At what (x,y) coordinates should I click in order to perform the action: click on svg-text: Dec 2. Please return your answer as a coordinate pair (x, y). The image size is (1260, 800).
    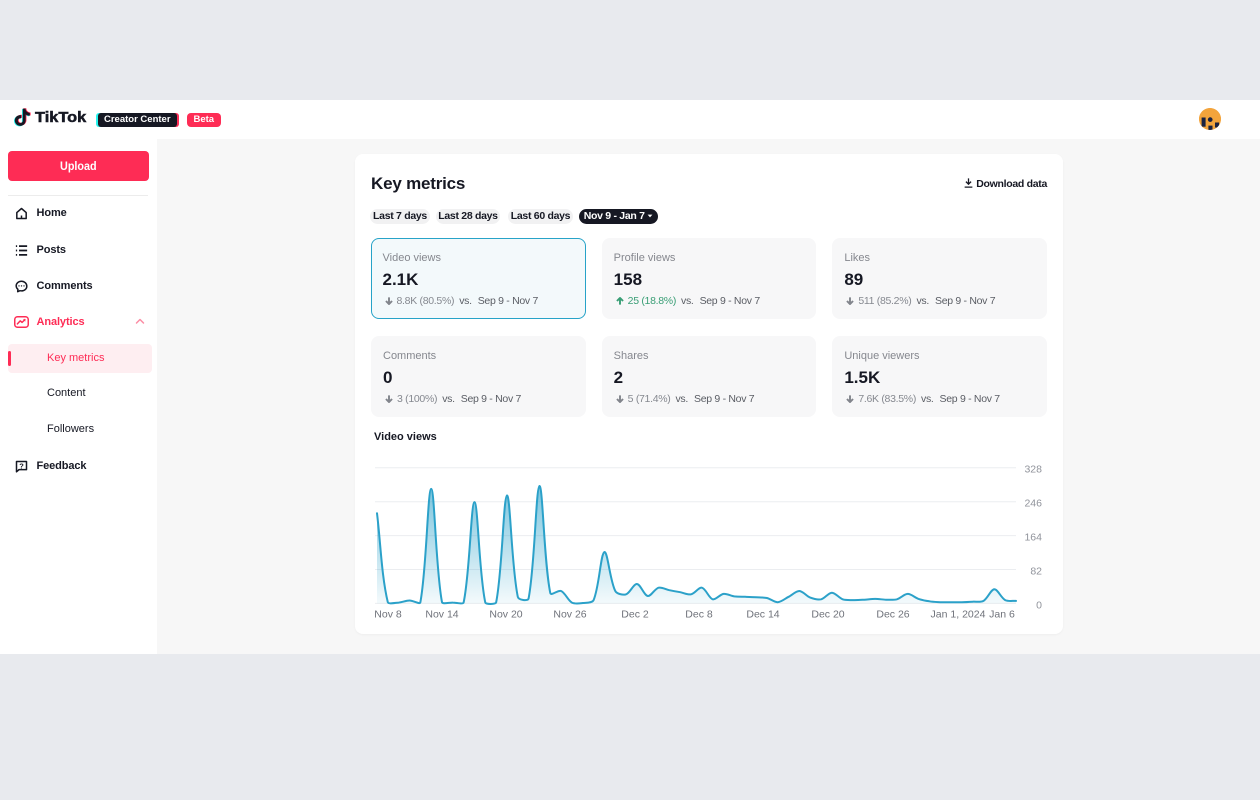
    Looking at the image, I should click on (635, 615).